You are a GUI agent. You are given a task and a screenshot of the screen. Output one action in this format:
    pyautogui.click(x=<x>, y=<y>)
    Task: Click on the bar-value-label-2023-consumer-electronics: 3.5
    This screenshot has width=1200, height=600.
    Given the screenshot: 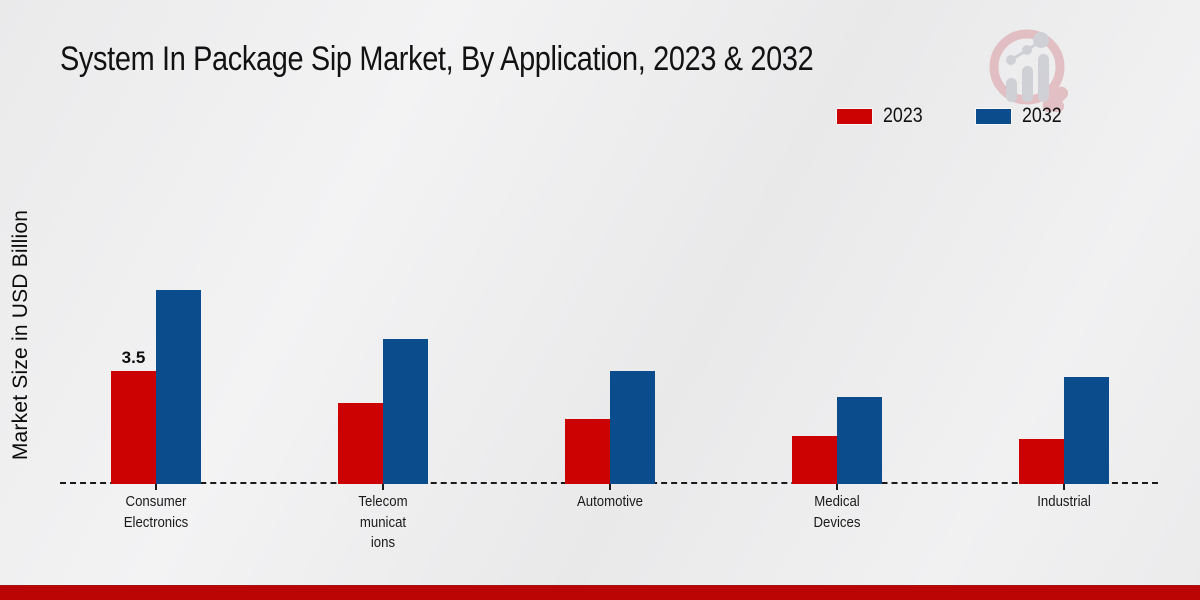 What is the action you would take?
    pyautogui.click(x=133, y=357)
    